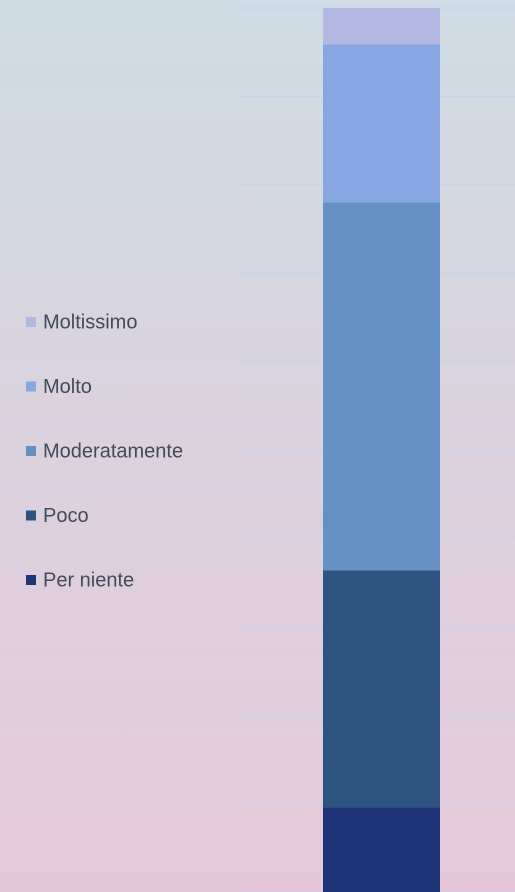  I want to click on legend-label: Moderatamente, so click(113, 451).